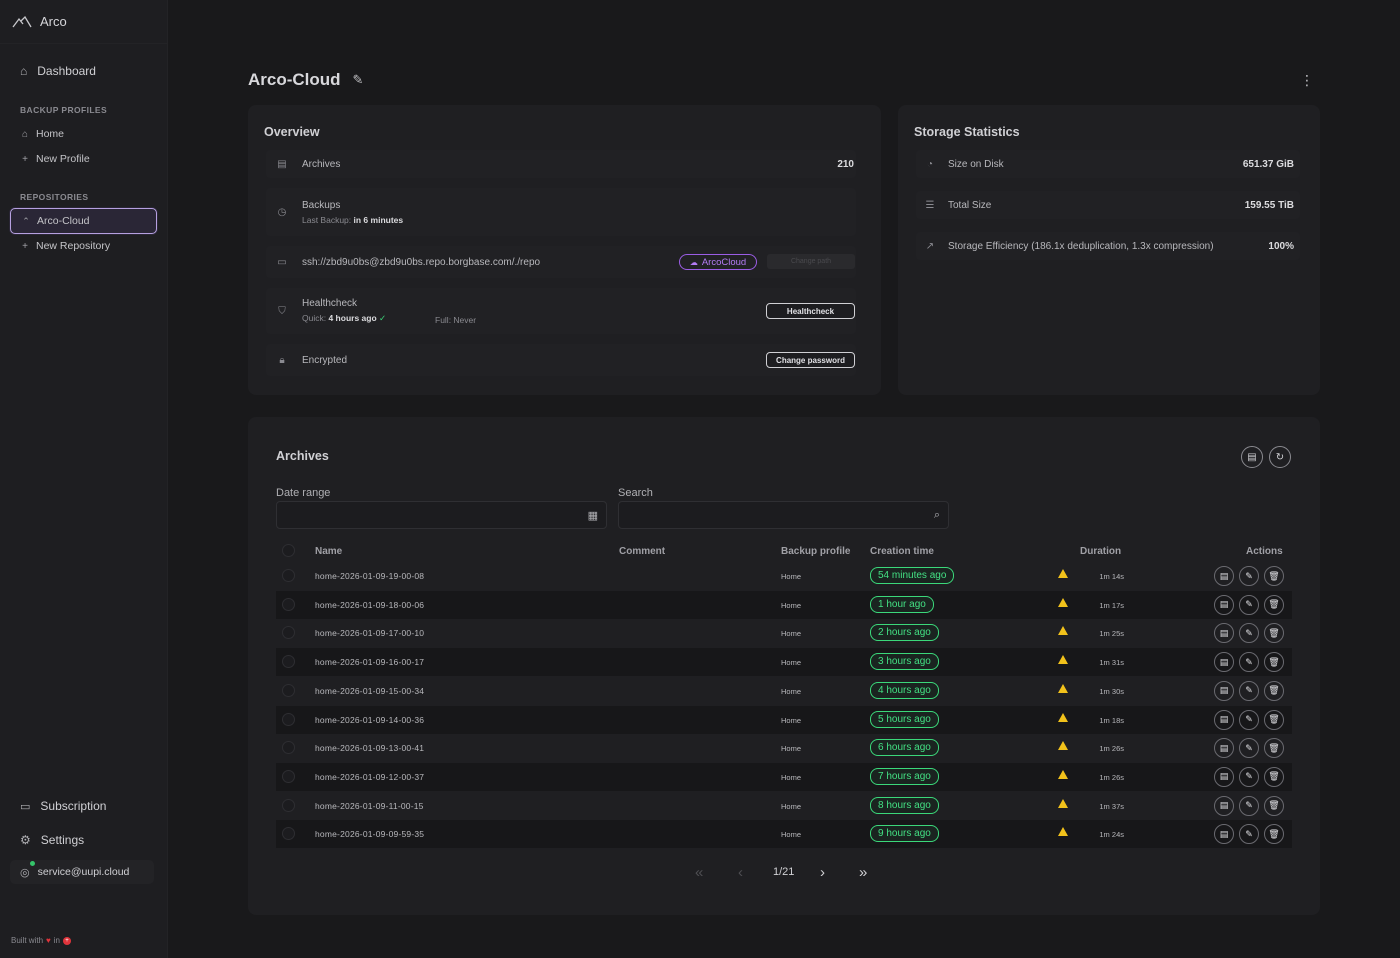 This screenshot has width=1400, height=958. I want to click on healthcheck-button: Healthcheck, so click(810, 311).